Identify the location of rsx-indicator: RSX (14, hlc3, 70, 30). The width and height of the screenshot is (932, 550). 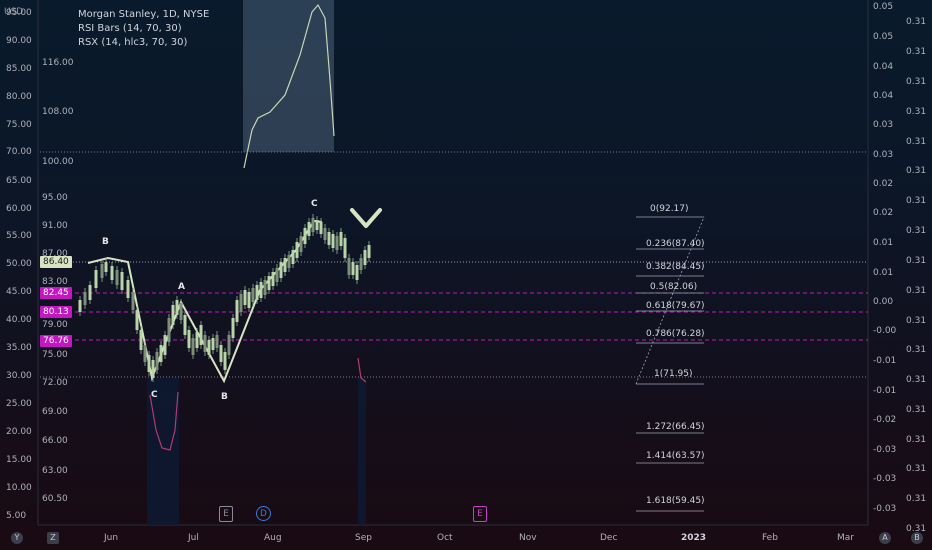
(133, 42).